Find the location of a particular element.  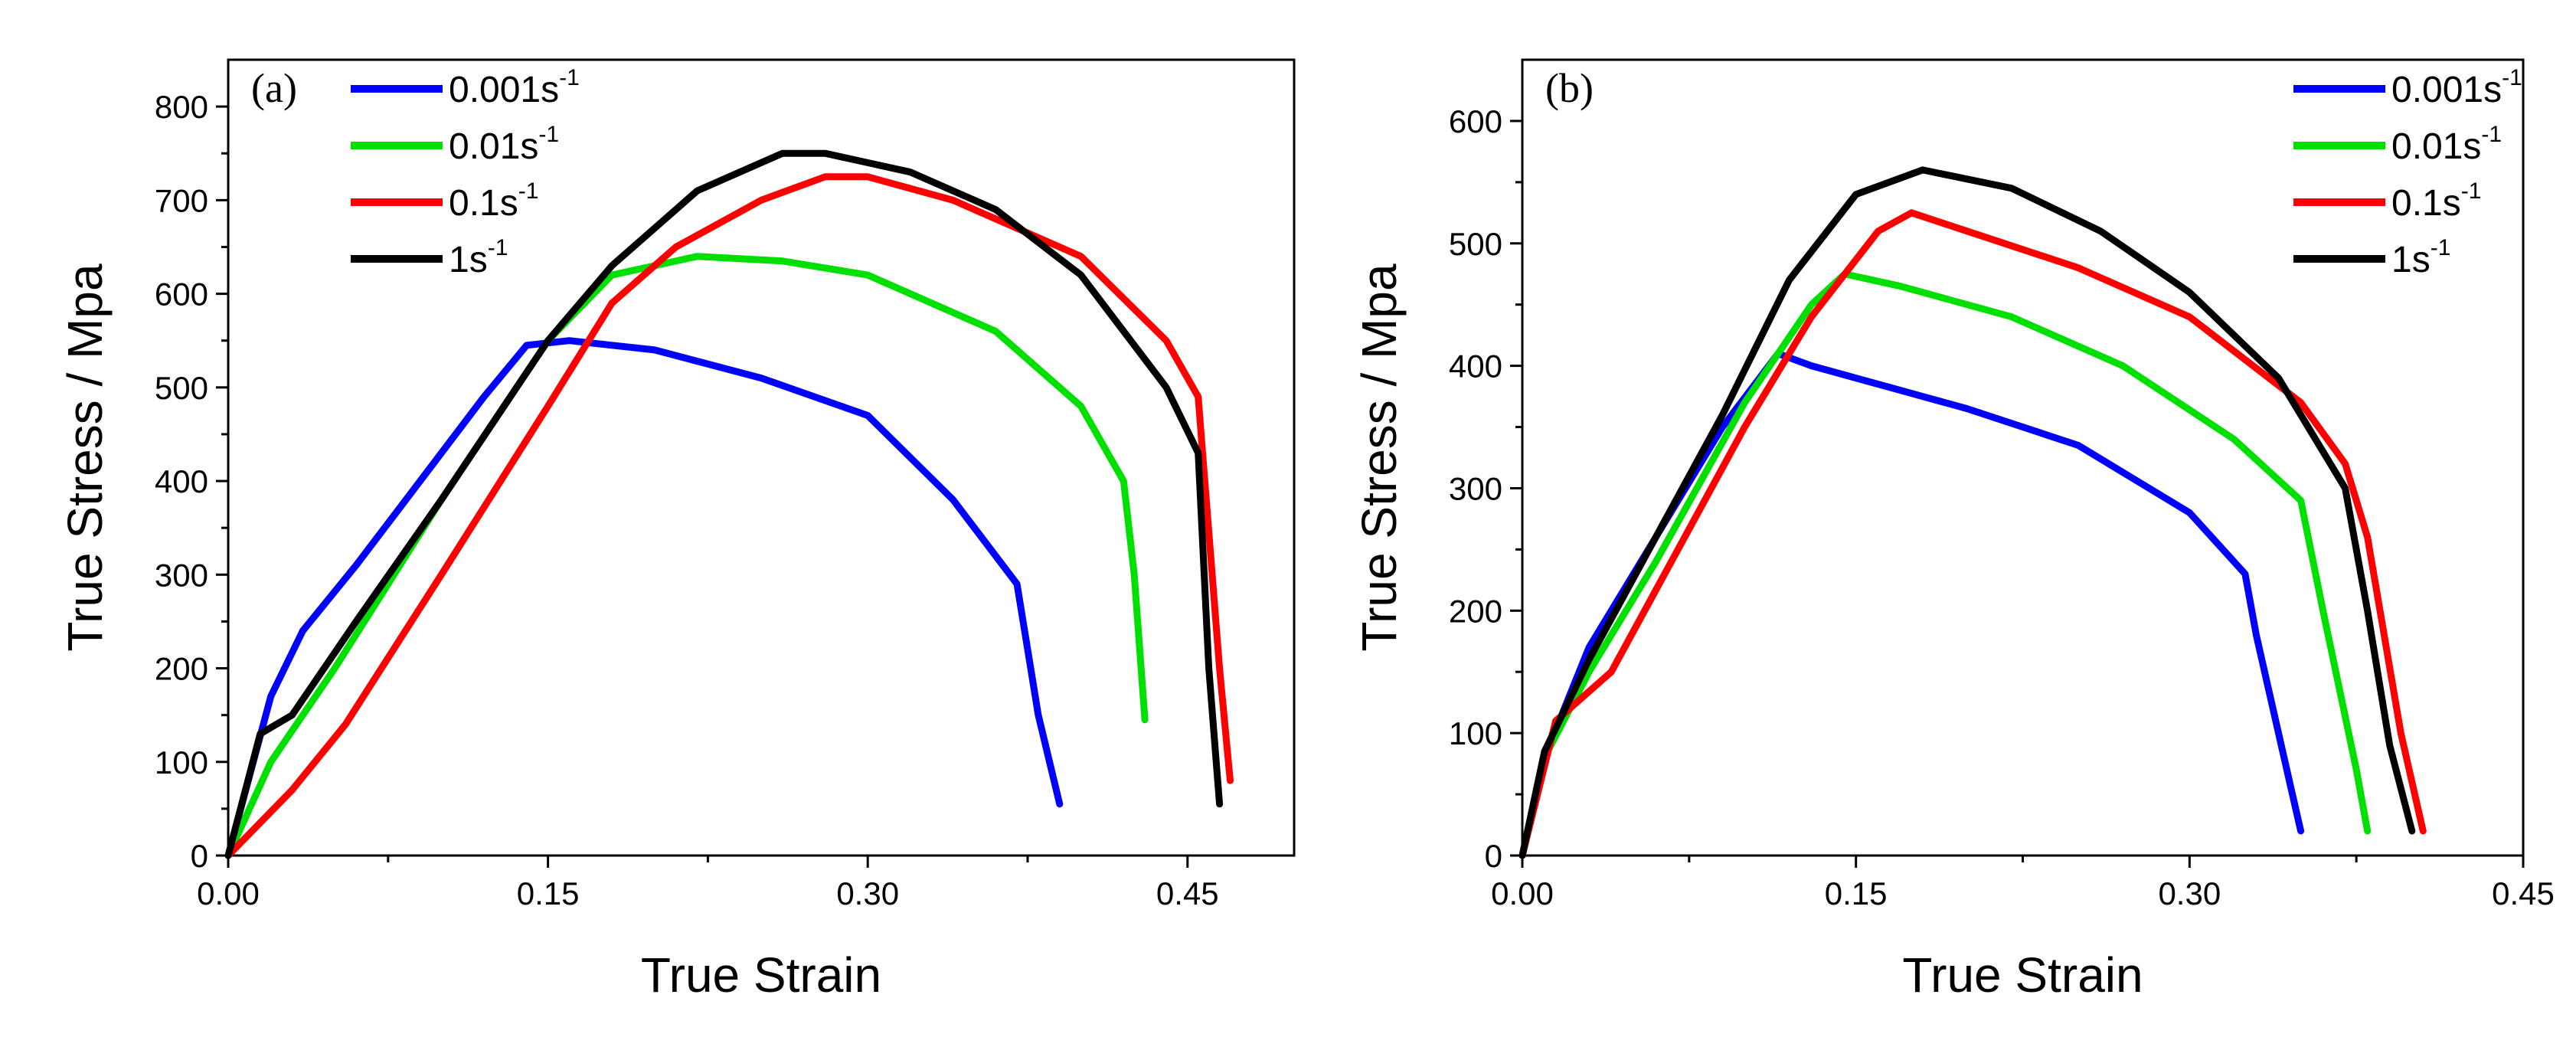

y-tick-label: 700 is located at coordinates (181, 200).